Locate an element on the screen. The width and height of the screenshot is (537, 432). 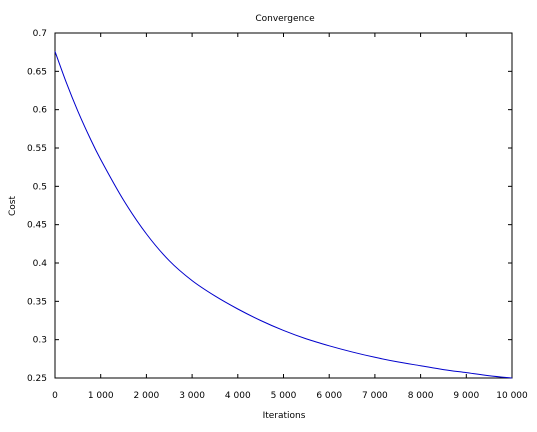
y-tick-label: 0.45 is located at coordinates (37, 226).